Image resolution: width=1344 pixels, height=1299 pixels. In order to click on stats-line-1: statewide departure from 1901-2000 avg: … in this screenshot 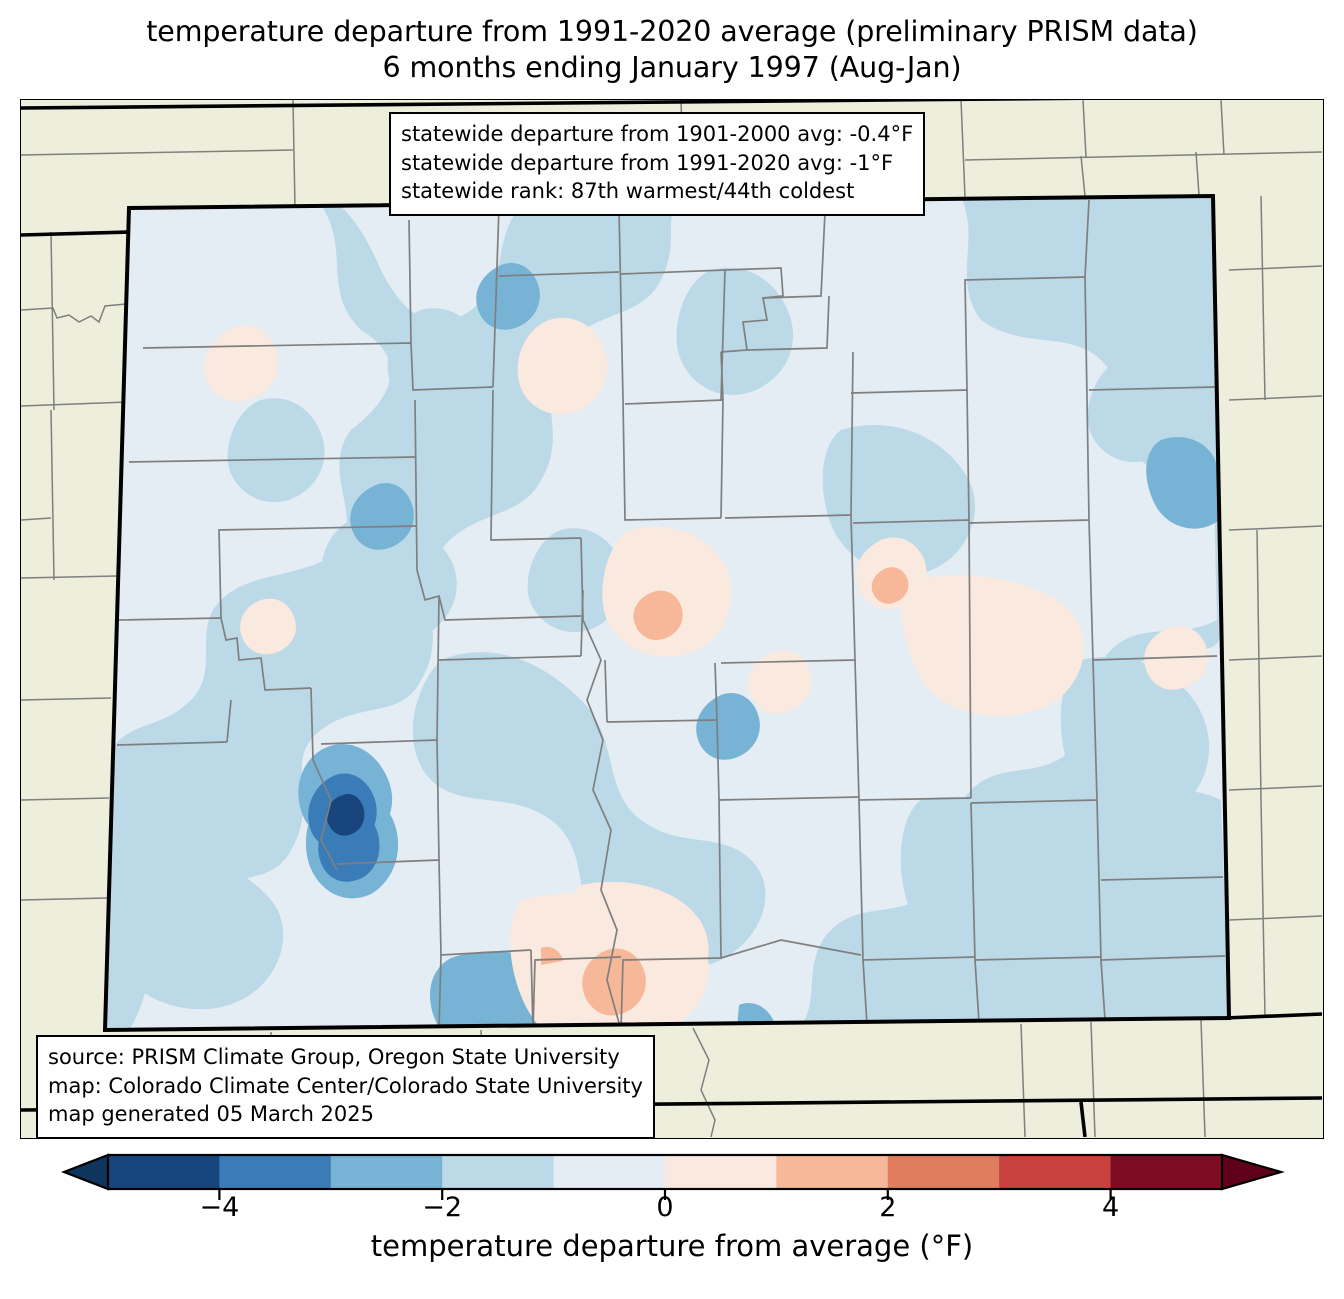, I will do `click(657, 134)`.